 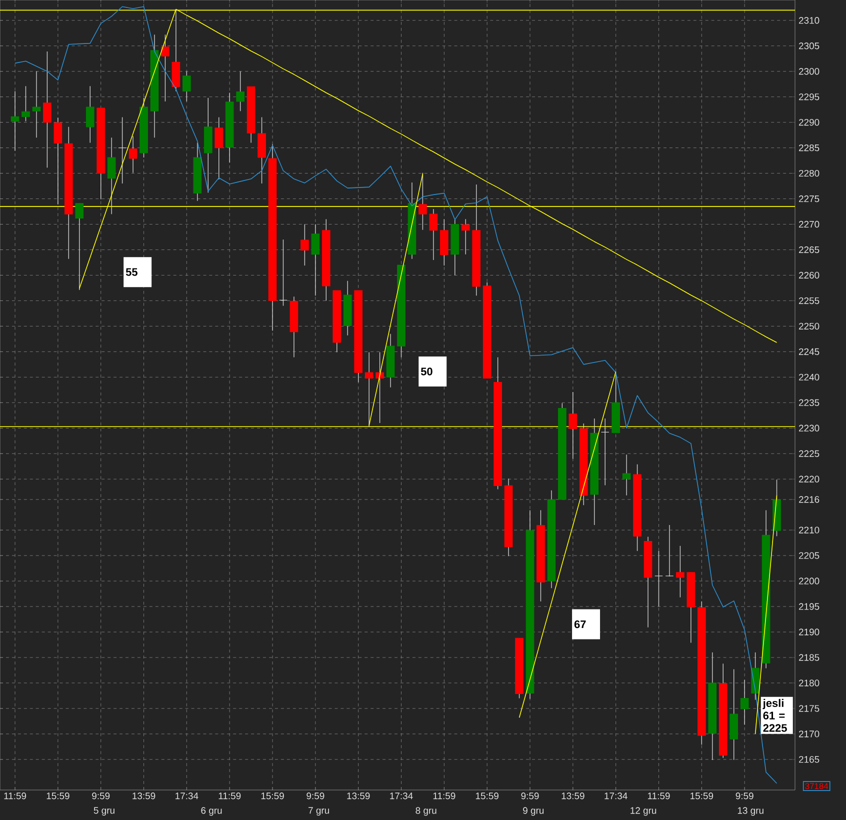 What do you see at coordinates (426, 811) in the screenshot?
I see `text: 8 gru` at bounding box center [426, 811].